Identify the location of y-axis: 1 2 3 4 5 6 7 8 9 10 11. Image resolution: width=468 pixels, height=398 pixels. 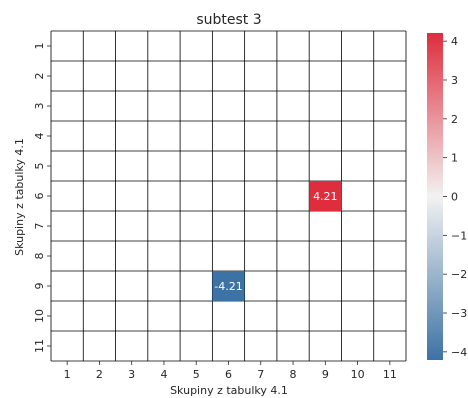
(42, 198).